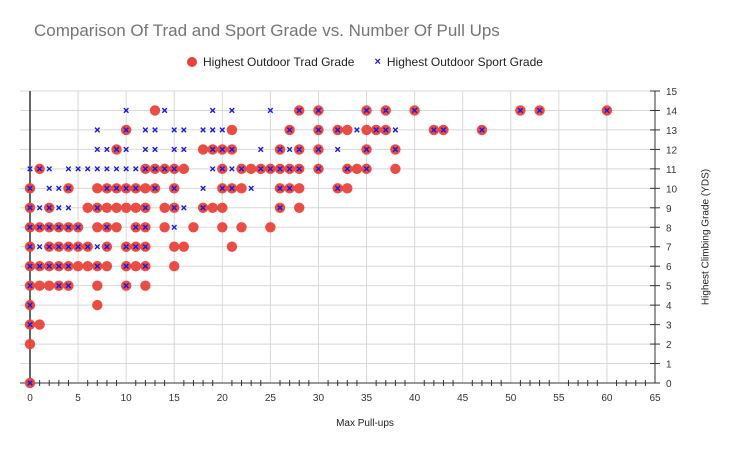 This screenshot has height=454, width=730. What do you see at coordinates (669, 228) in the screenshot?
I see `y-tick-label: 8` at bounding box center [669, 228].